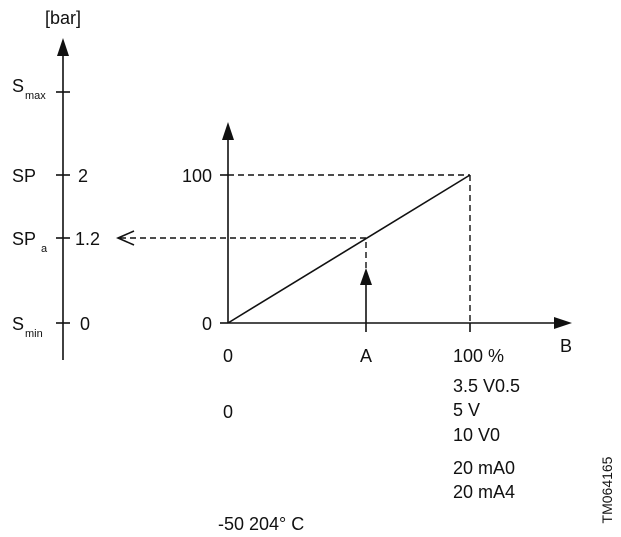 This screenshot has width=621, height=537. Describe the element at coordinates (228, 412) in the screenshot. I see `range-label: 0` at that location.